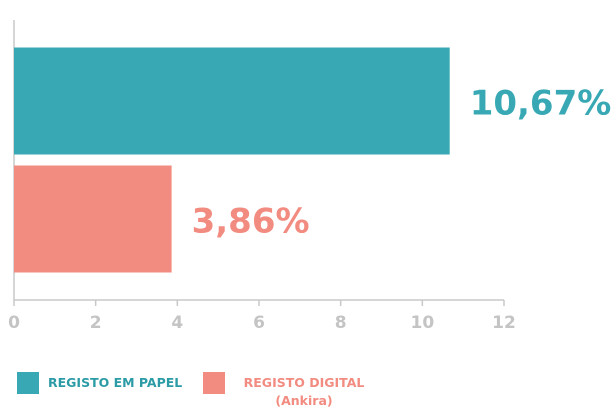  Describe the element at coordinates (14, 323) in the screenshot. I see `x-tick-label: 0` at that location.